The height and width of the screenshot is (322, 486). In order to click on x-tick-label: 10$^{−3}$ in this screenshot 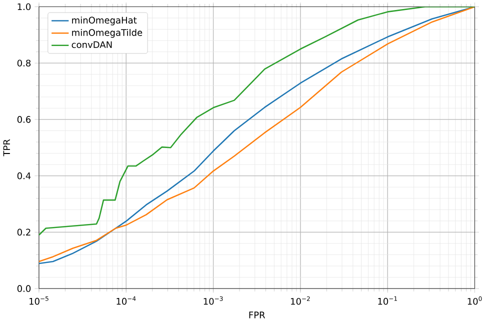, I will do `click(213, 300)`.